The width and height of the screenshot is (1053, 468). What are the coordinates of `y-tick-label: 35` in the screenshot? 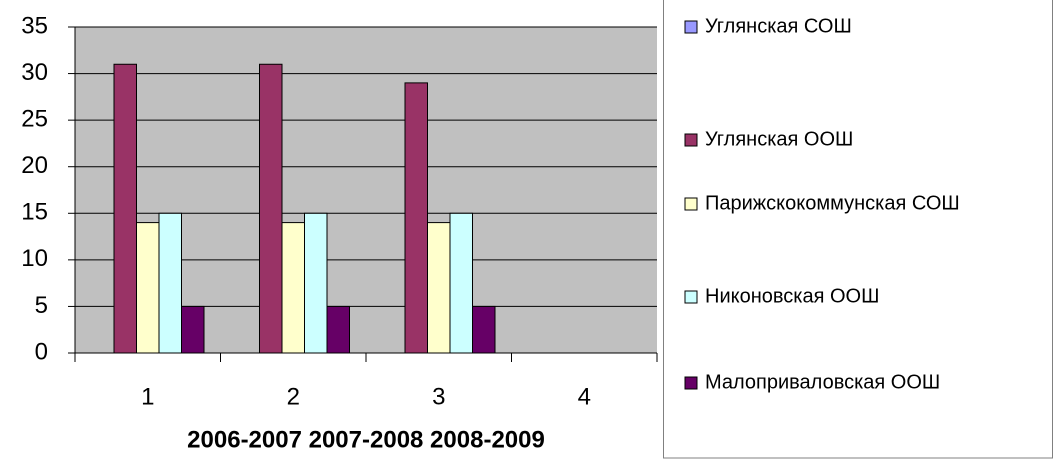 It's located at (34, 25).